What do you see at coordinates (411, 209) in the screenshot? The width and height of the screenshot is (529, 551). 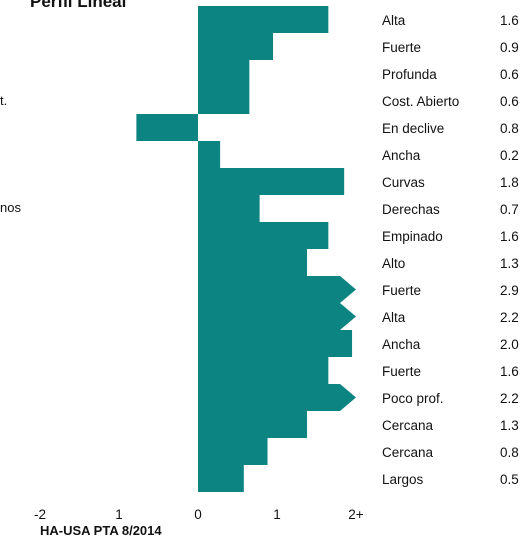 I see `category-label: Derechas` at bounding box center [411, 209].